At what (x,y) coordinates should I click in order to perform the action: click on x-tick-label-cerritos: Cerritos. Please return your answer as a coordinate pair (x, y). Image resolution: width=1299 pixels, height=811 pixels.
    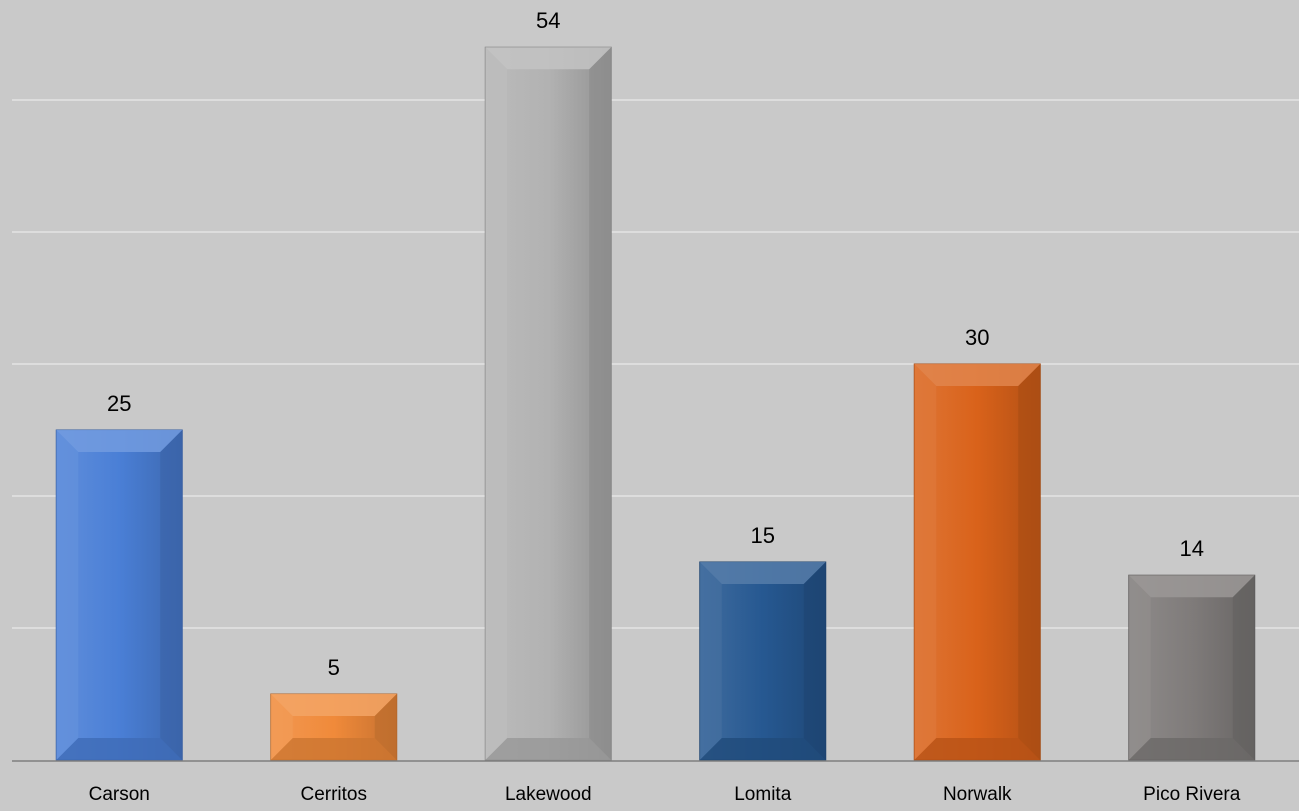
    Looking at the image, I should click on (333, 794).